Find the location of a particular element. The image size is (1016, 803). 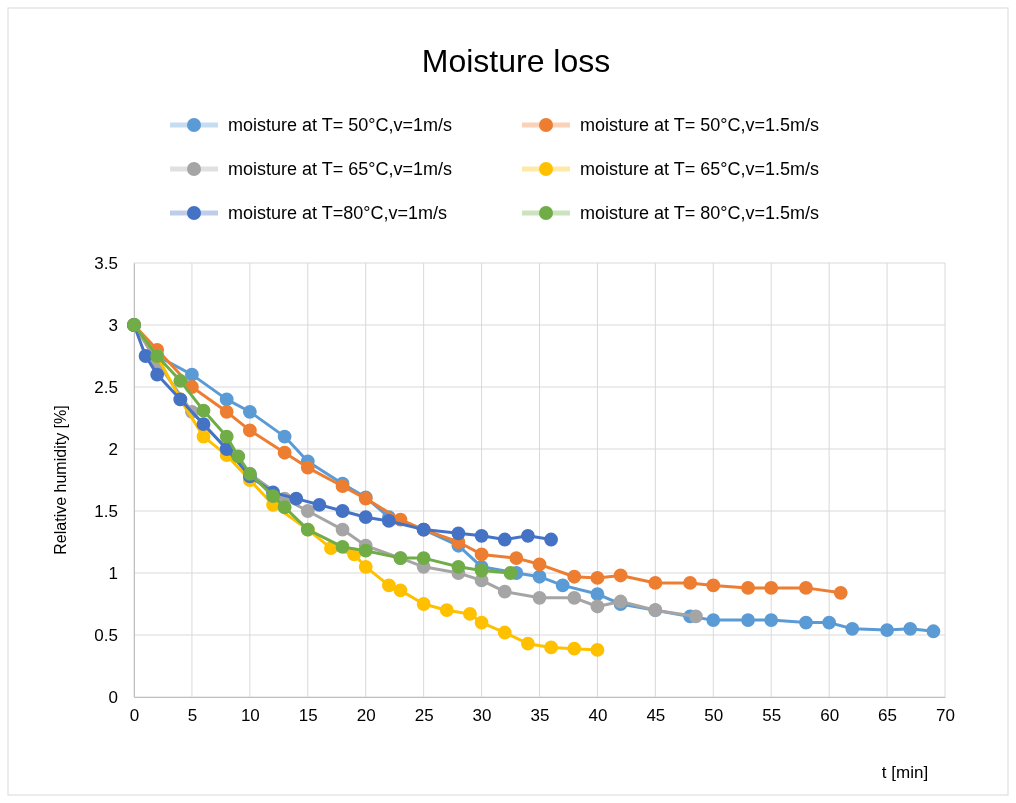

y-axis-title: Relative humidity [%] is located at coordinates (60, 480).